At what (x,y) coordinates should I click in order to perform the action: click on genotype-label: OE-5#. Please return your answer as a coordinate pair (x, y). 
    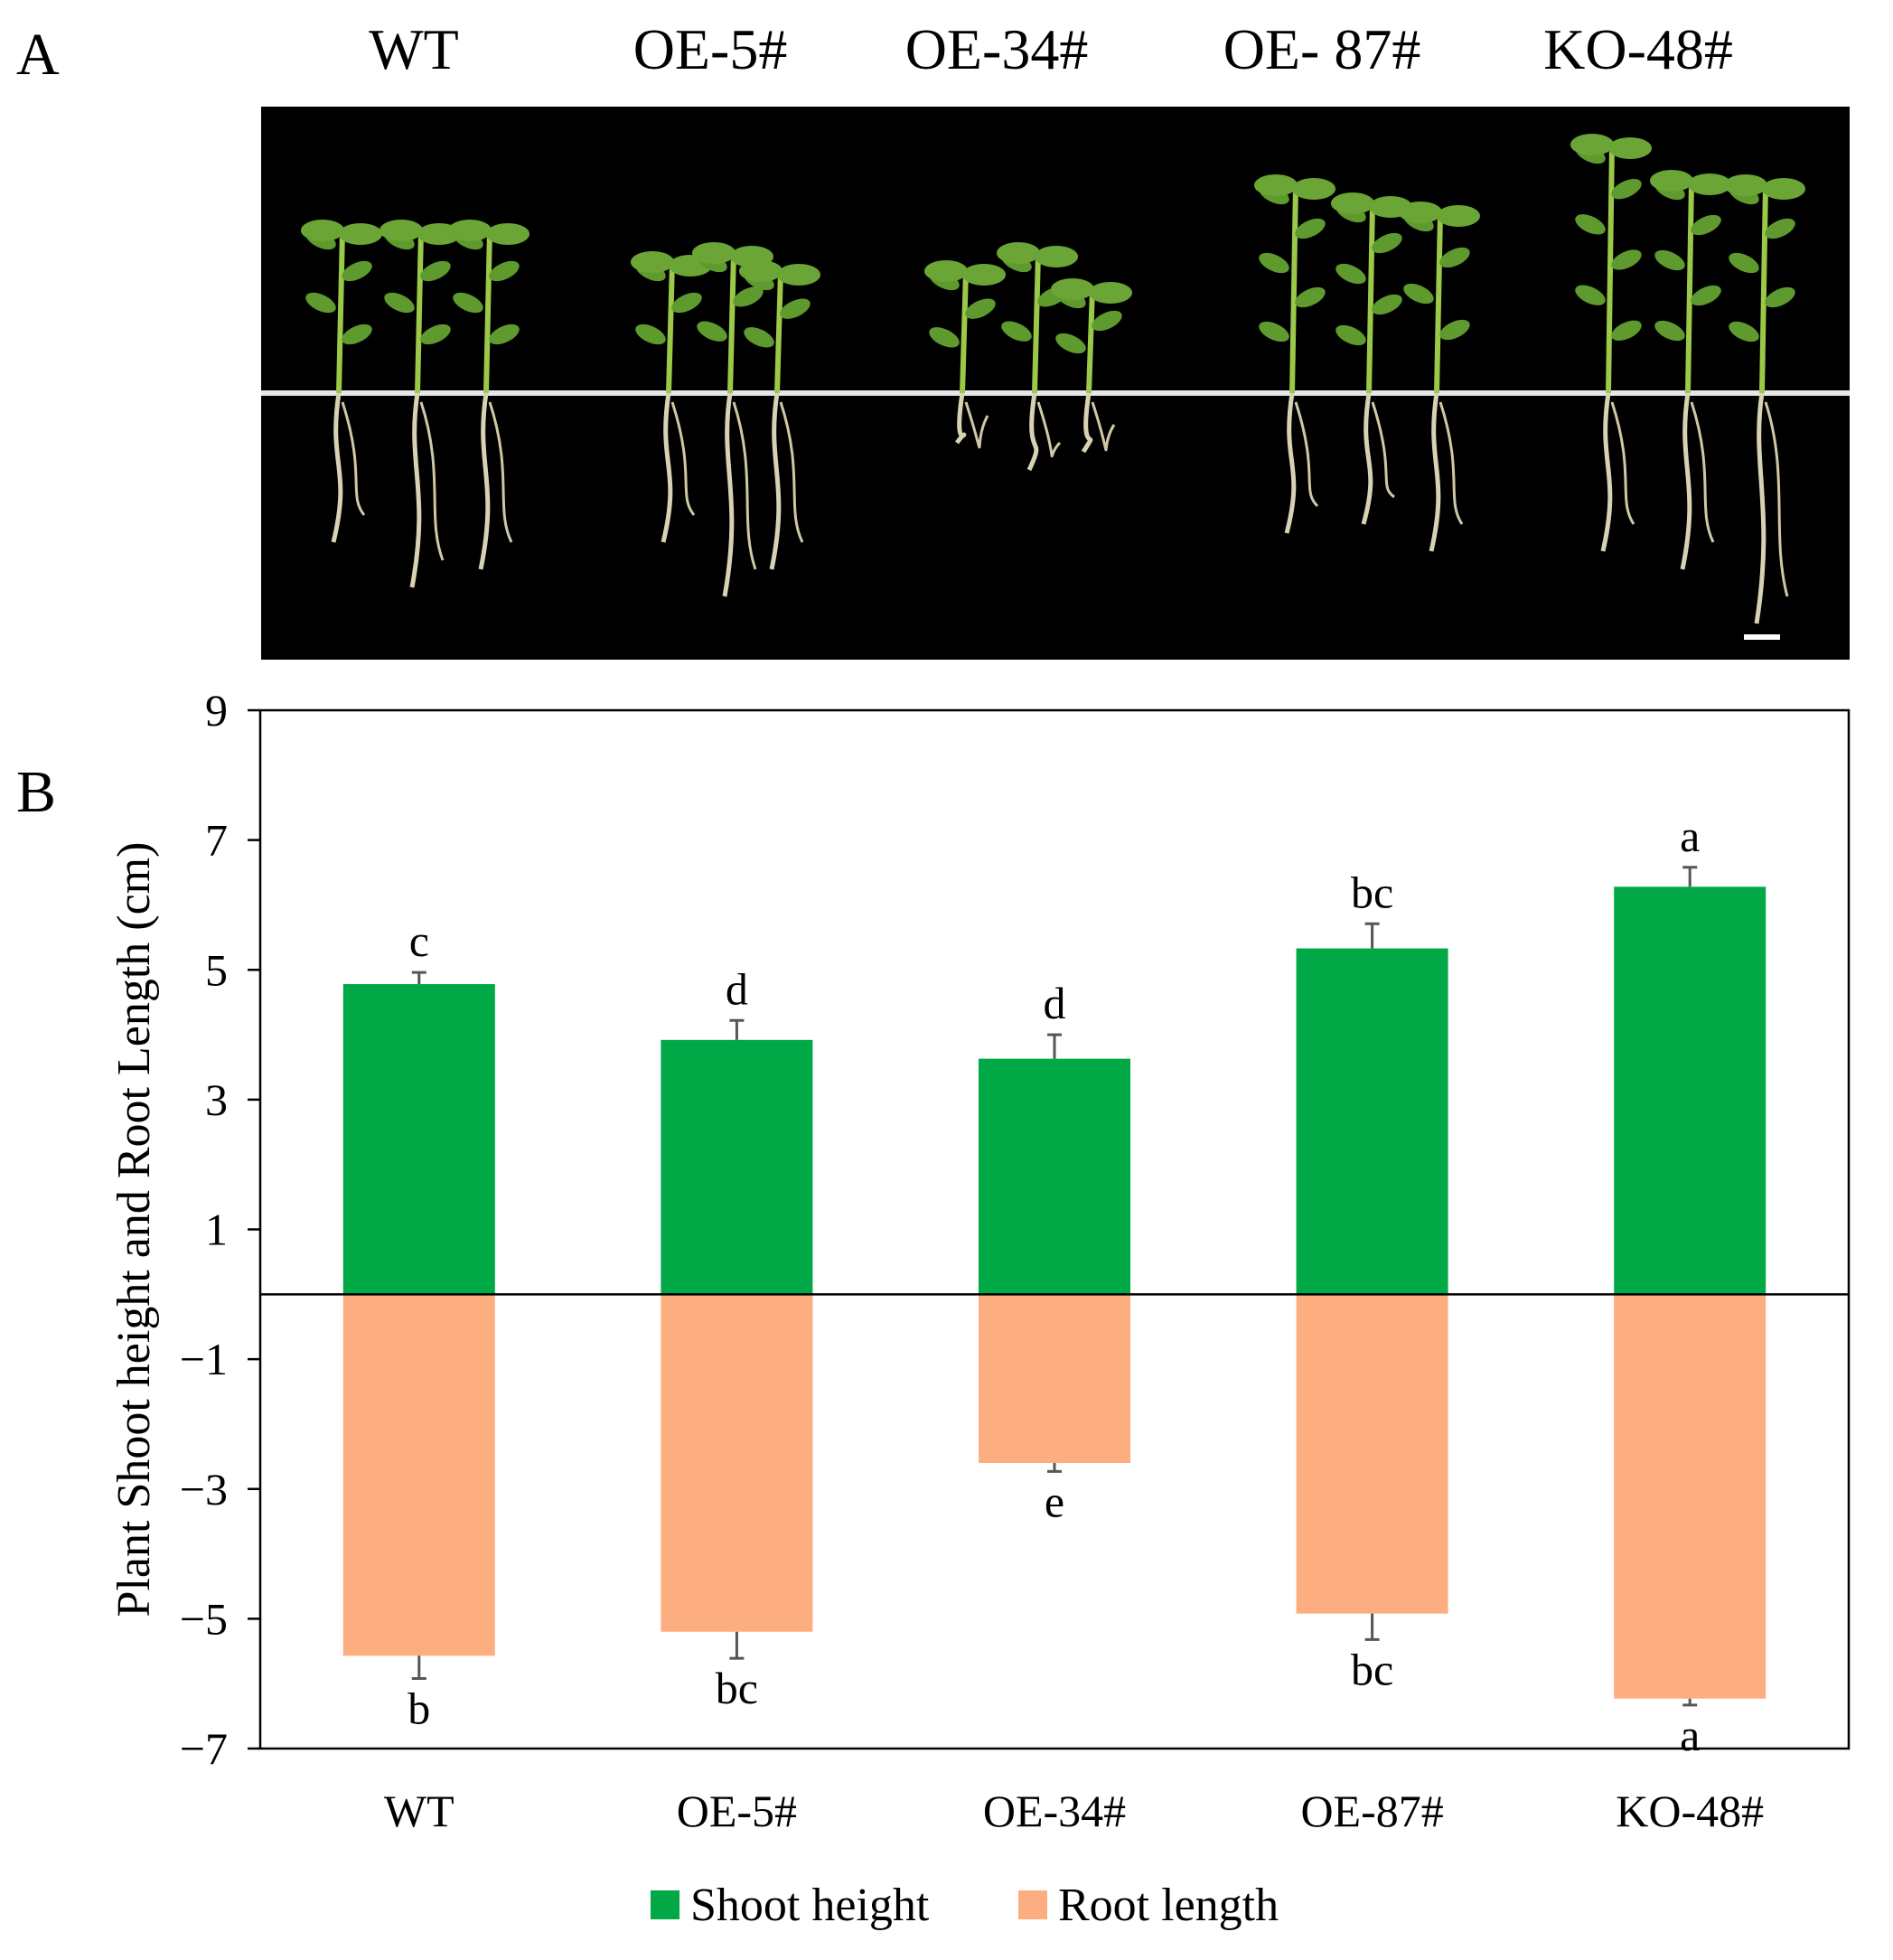
    Looking at the image, I should click on (710, 49).